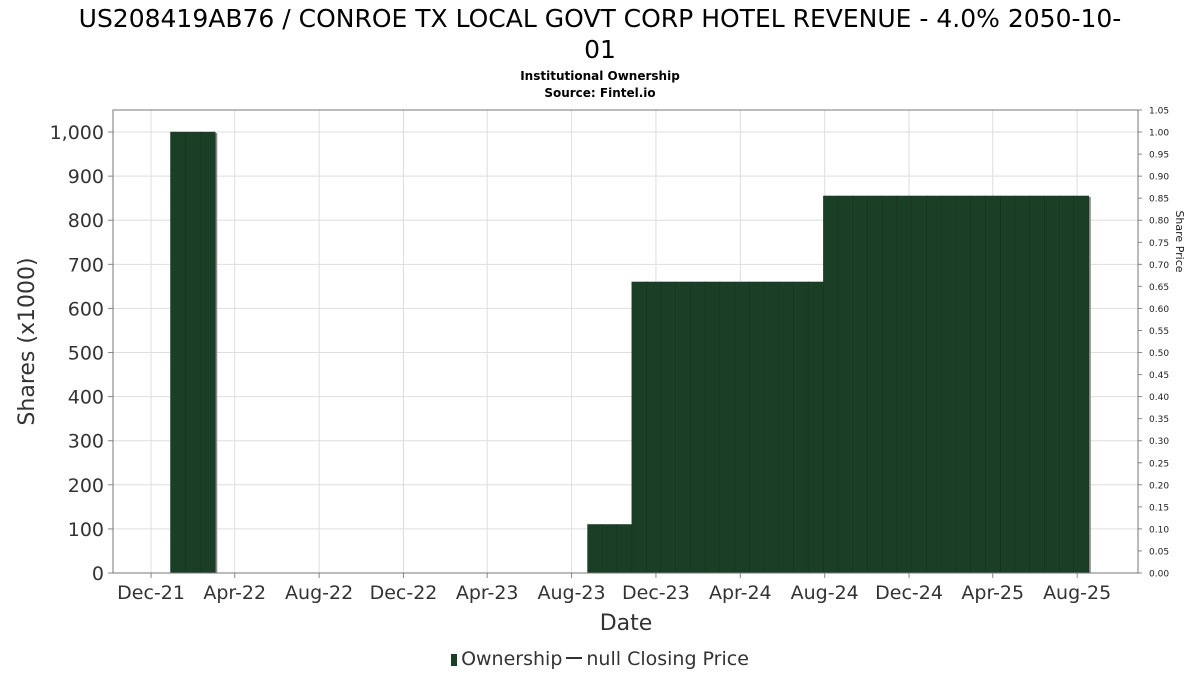  What do you see at coordinates (1159, 244) in the screenshot?
I see `y2-tick-label: 0.75` at bounding box center [1159, 244].